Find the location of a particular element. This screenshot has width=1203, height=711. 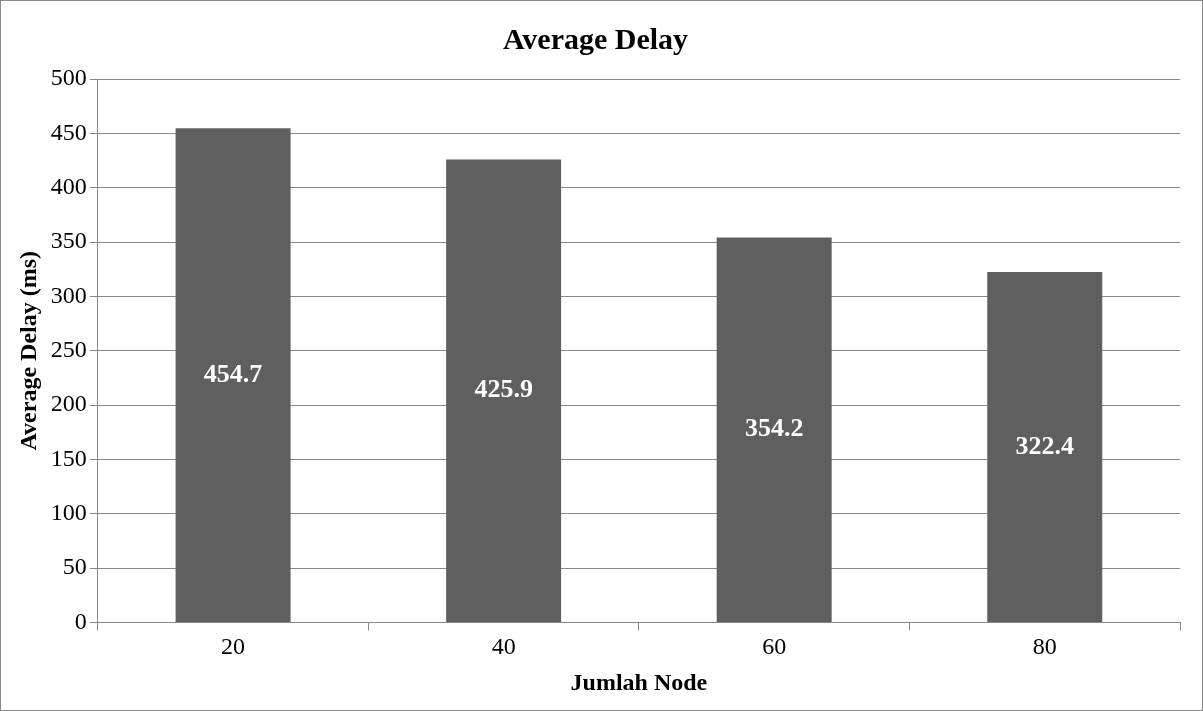

y-axis-title: Average Delay (ms) is located at coordinates (27, 350).